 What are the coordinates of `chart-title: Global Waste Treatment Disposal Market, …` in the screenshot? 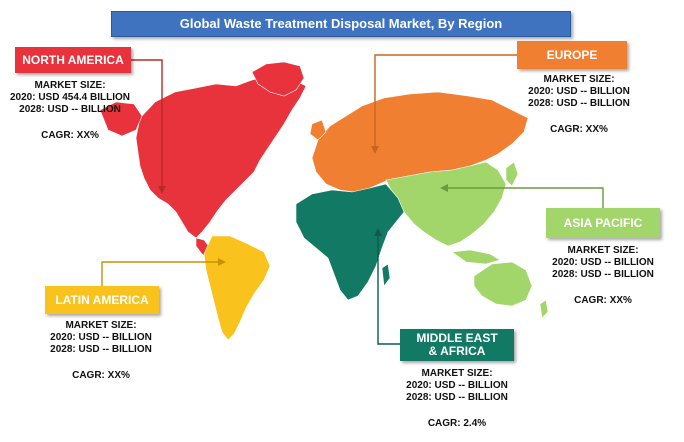 It's located at (341, 24).